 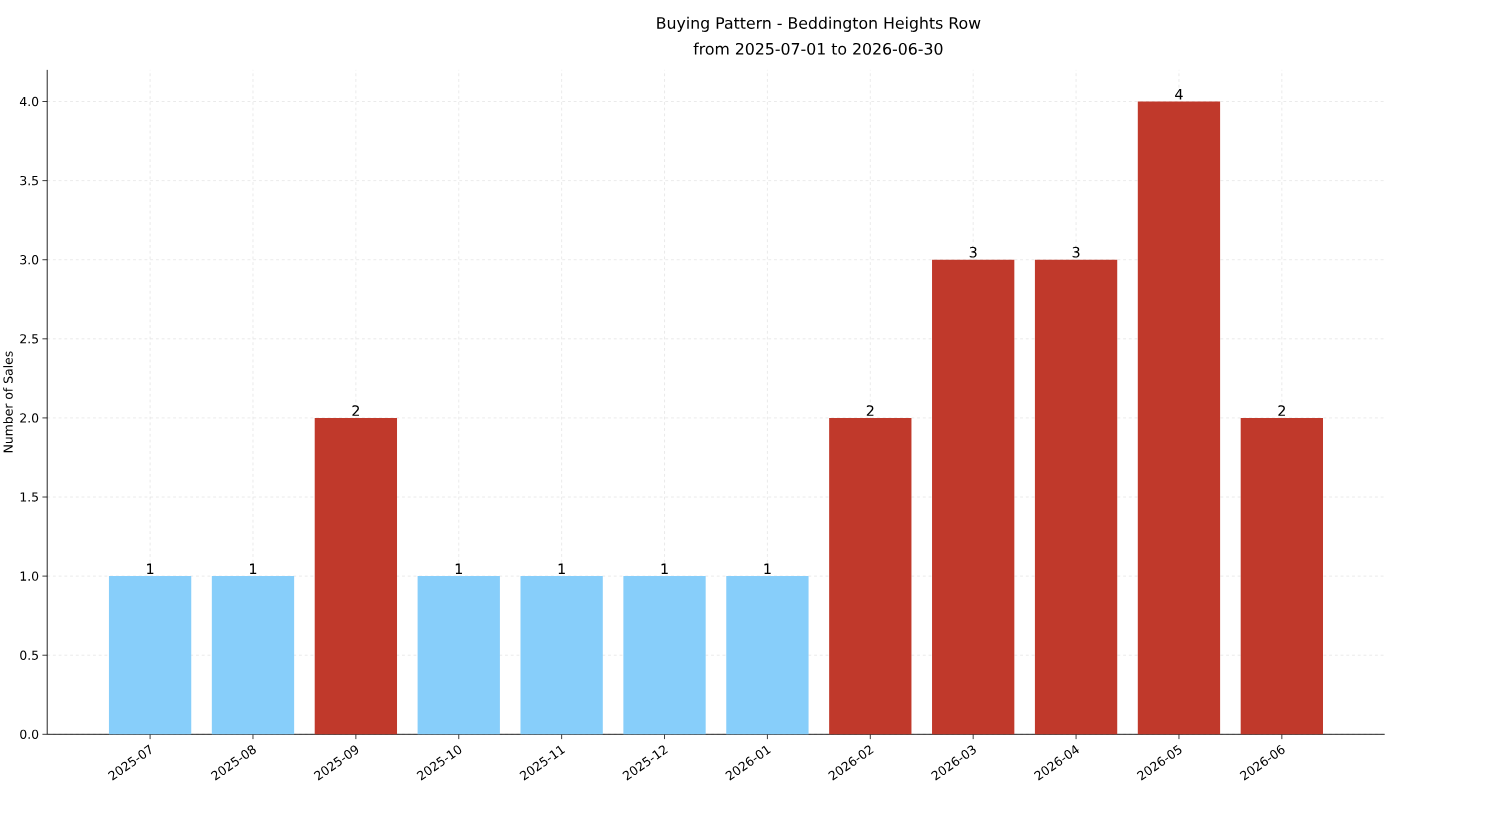 What do you see at coordinates (29, 180) in the screenshot?
I see `y-tick-label: 3.5` at bounding box center [29, 180].